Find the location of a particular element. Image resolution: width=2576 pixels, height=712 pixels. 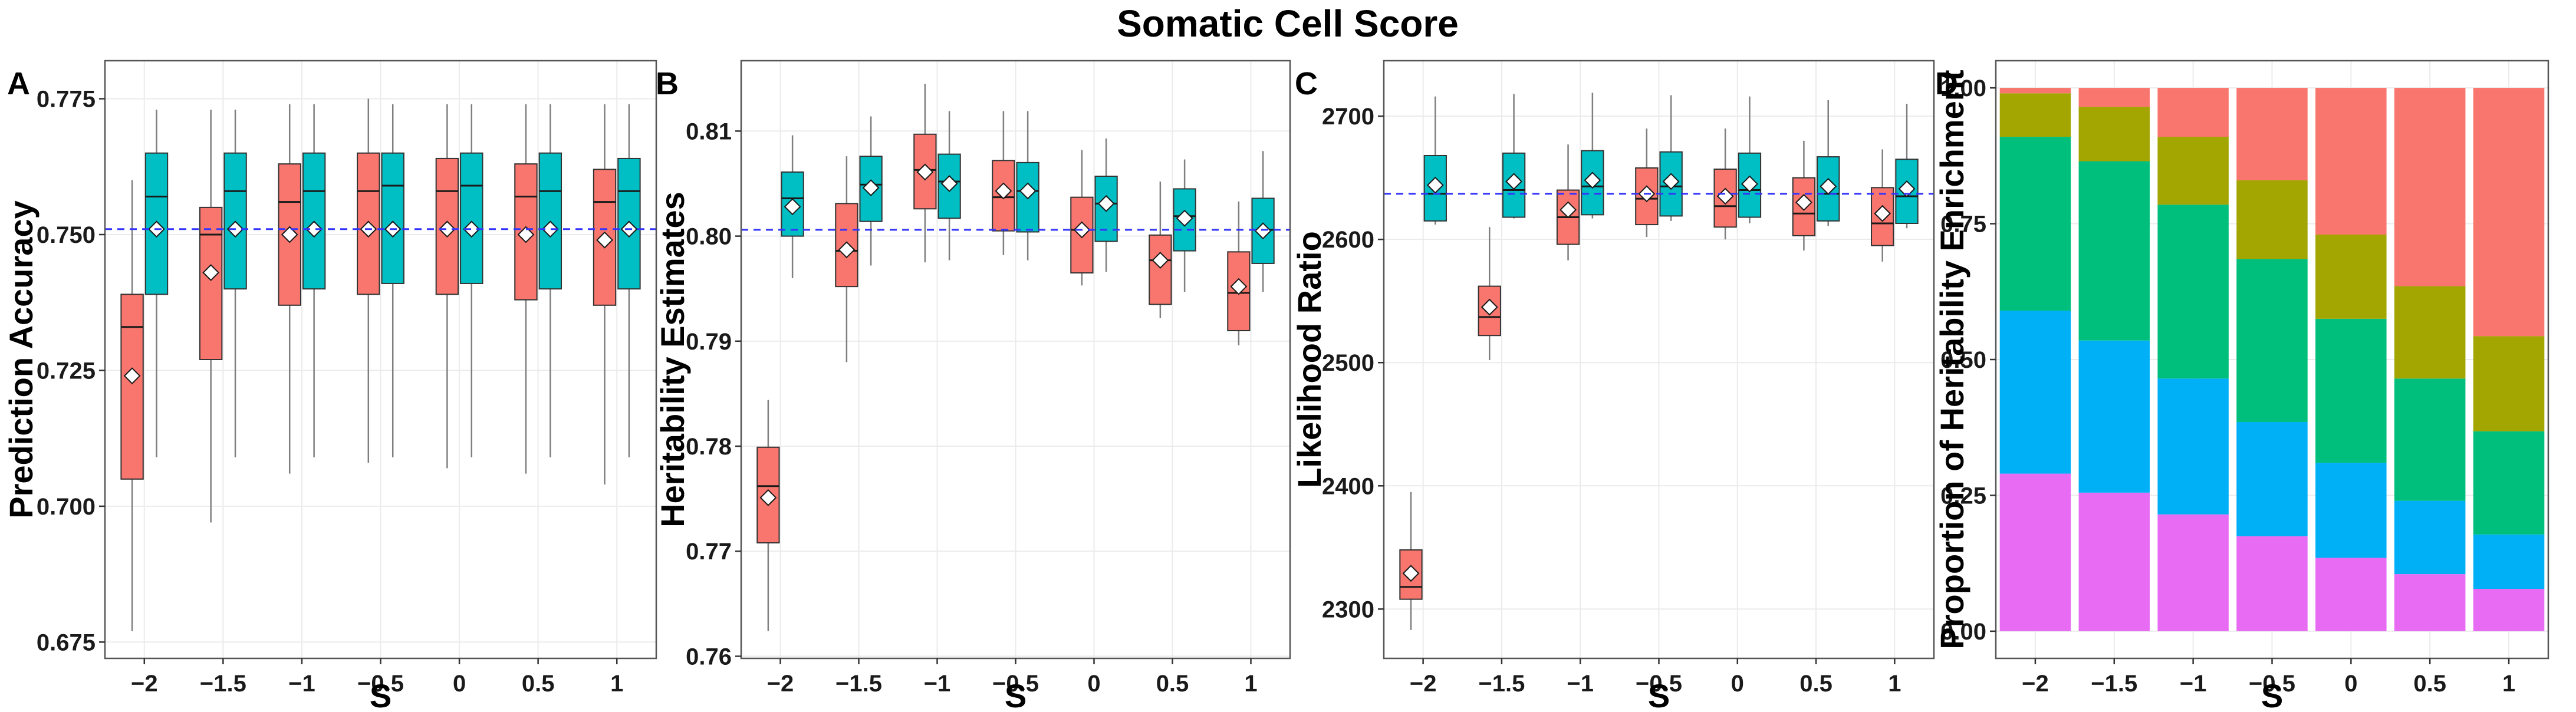

y-tick-label: 0.675 is located at coordinates (66, 642).